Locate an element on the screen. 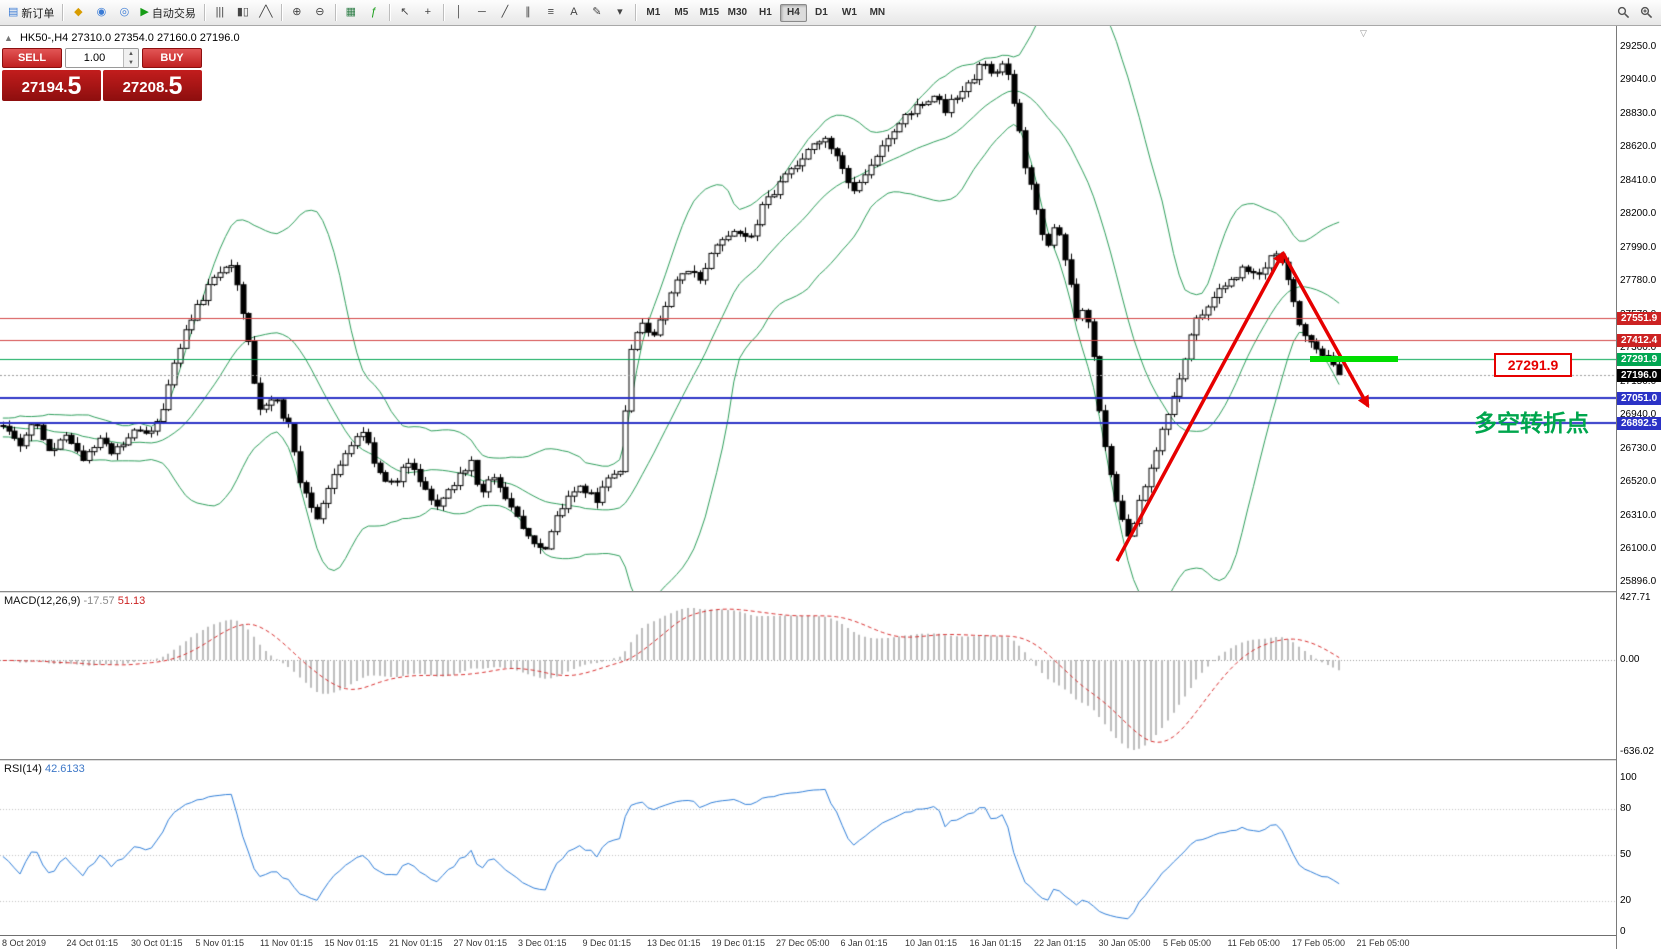 The height and width of the screenshot is (949, 1661). buy-button: BUY is located at coordinates (172, 58).